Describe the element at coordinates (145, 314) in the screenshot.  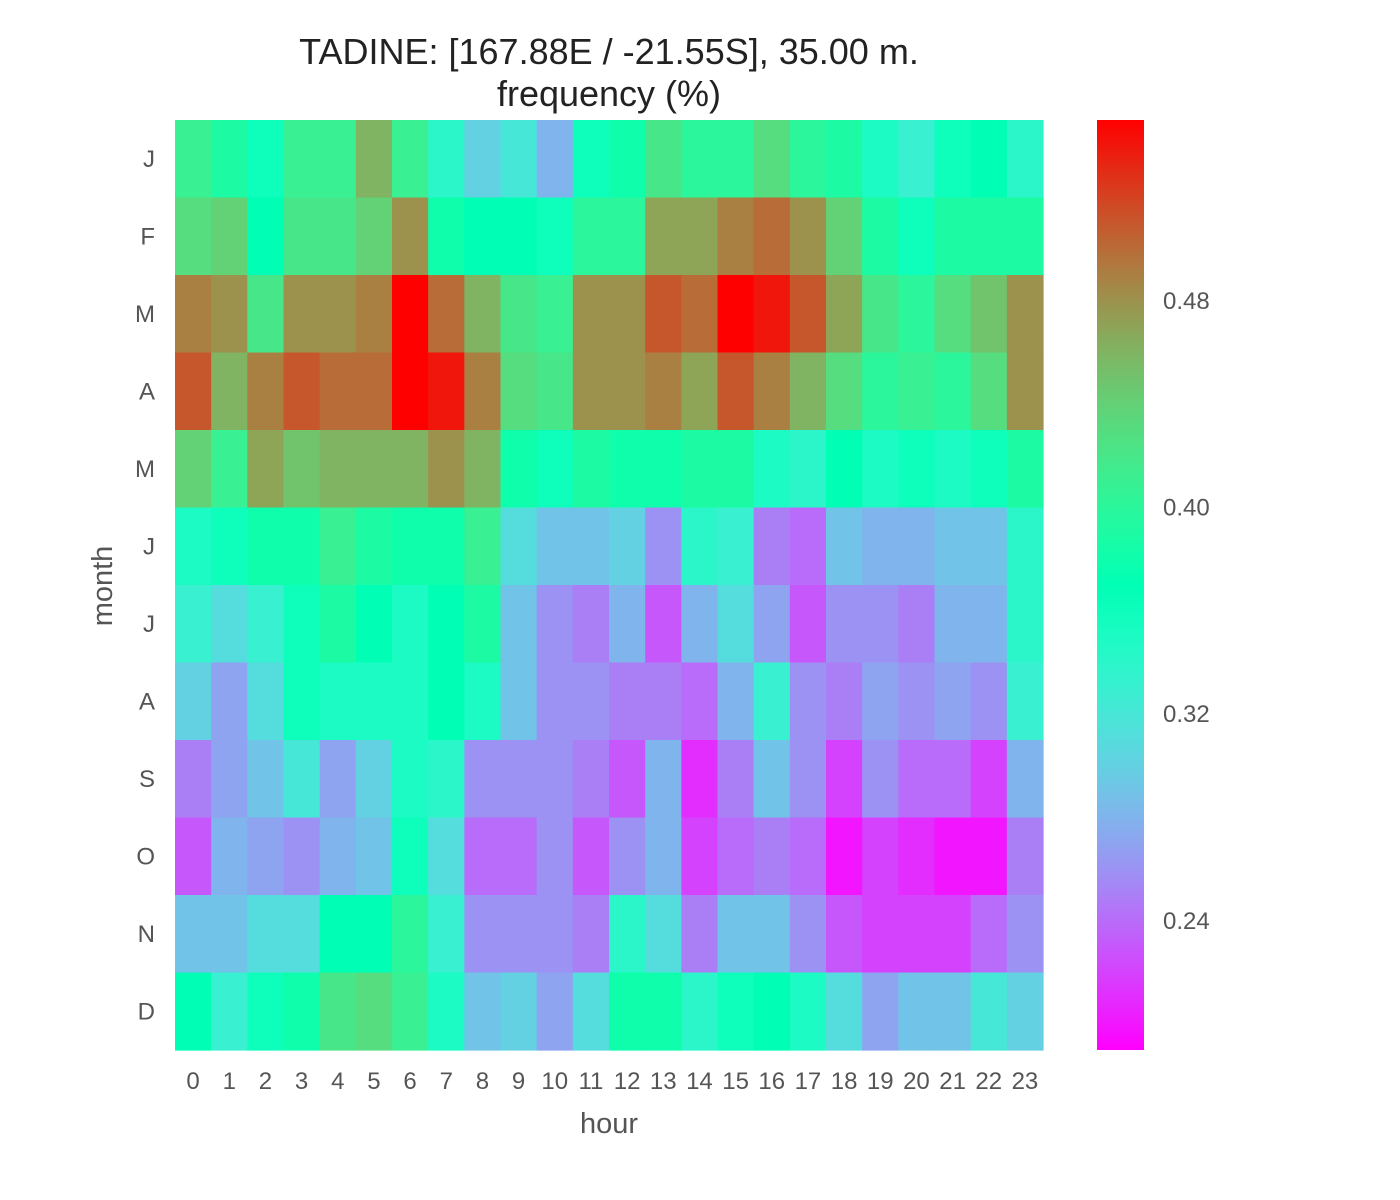
I see `y-tick-label: M` at that location.